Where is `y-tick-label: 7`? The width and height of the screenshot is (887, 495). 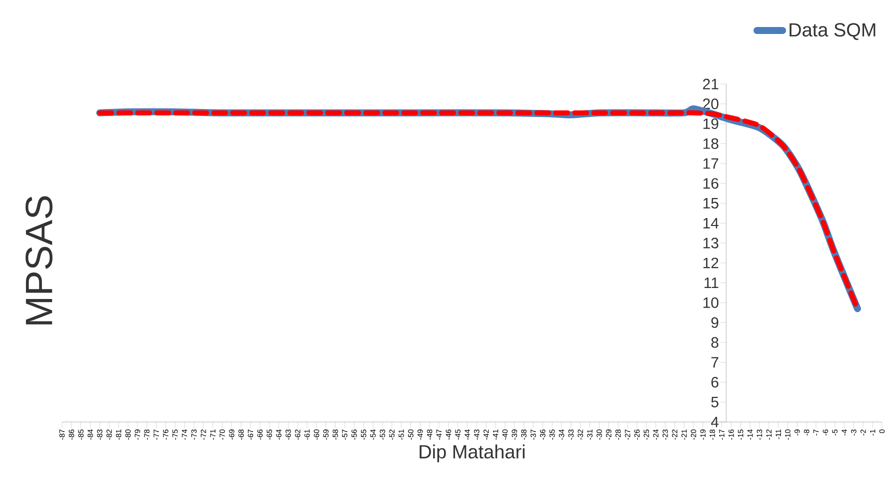 y-tick-label: 7 is located at coordinates (714, 362).